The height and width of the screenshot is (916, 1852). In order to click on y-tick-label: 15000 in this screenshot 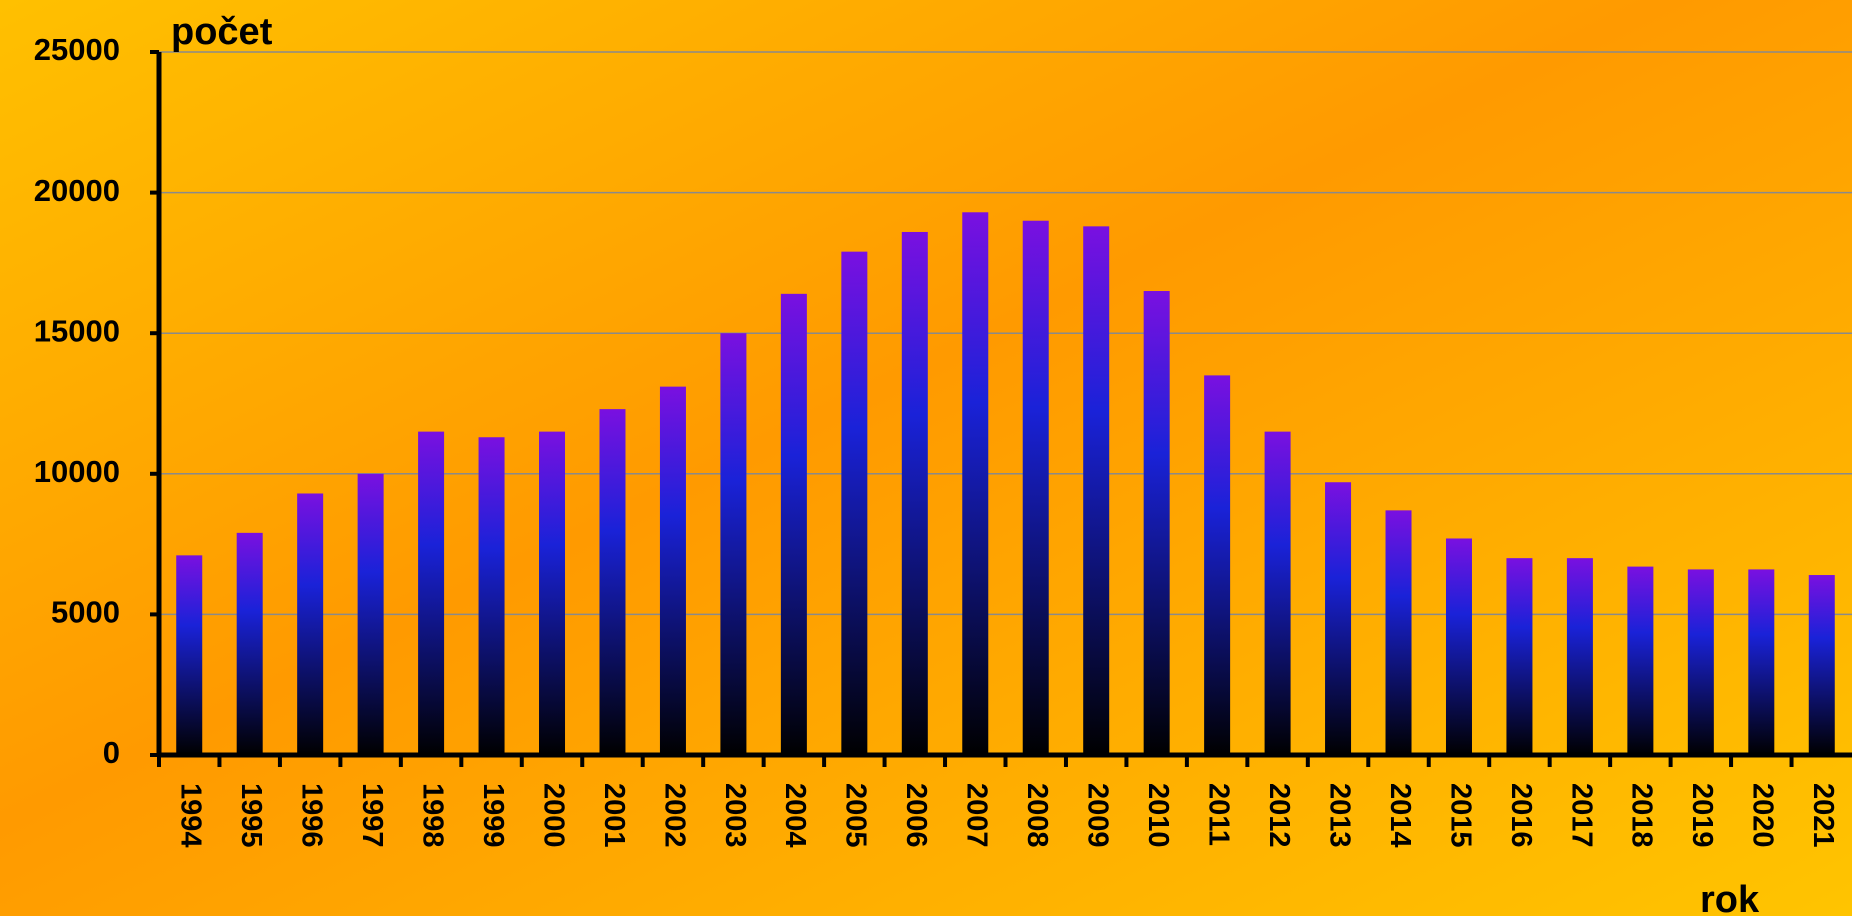, I will do `click(77, 330)`.